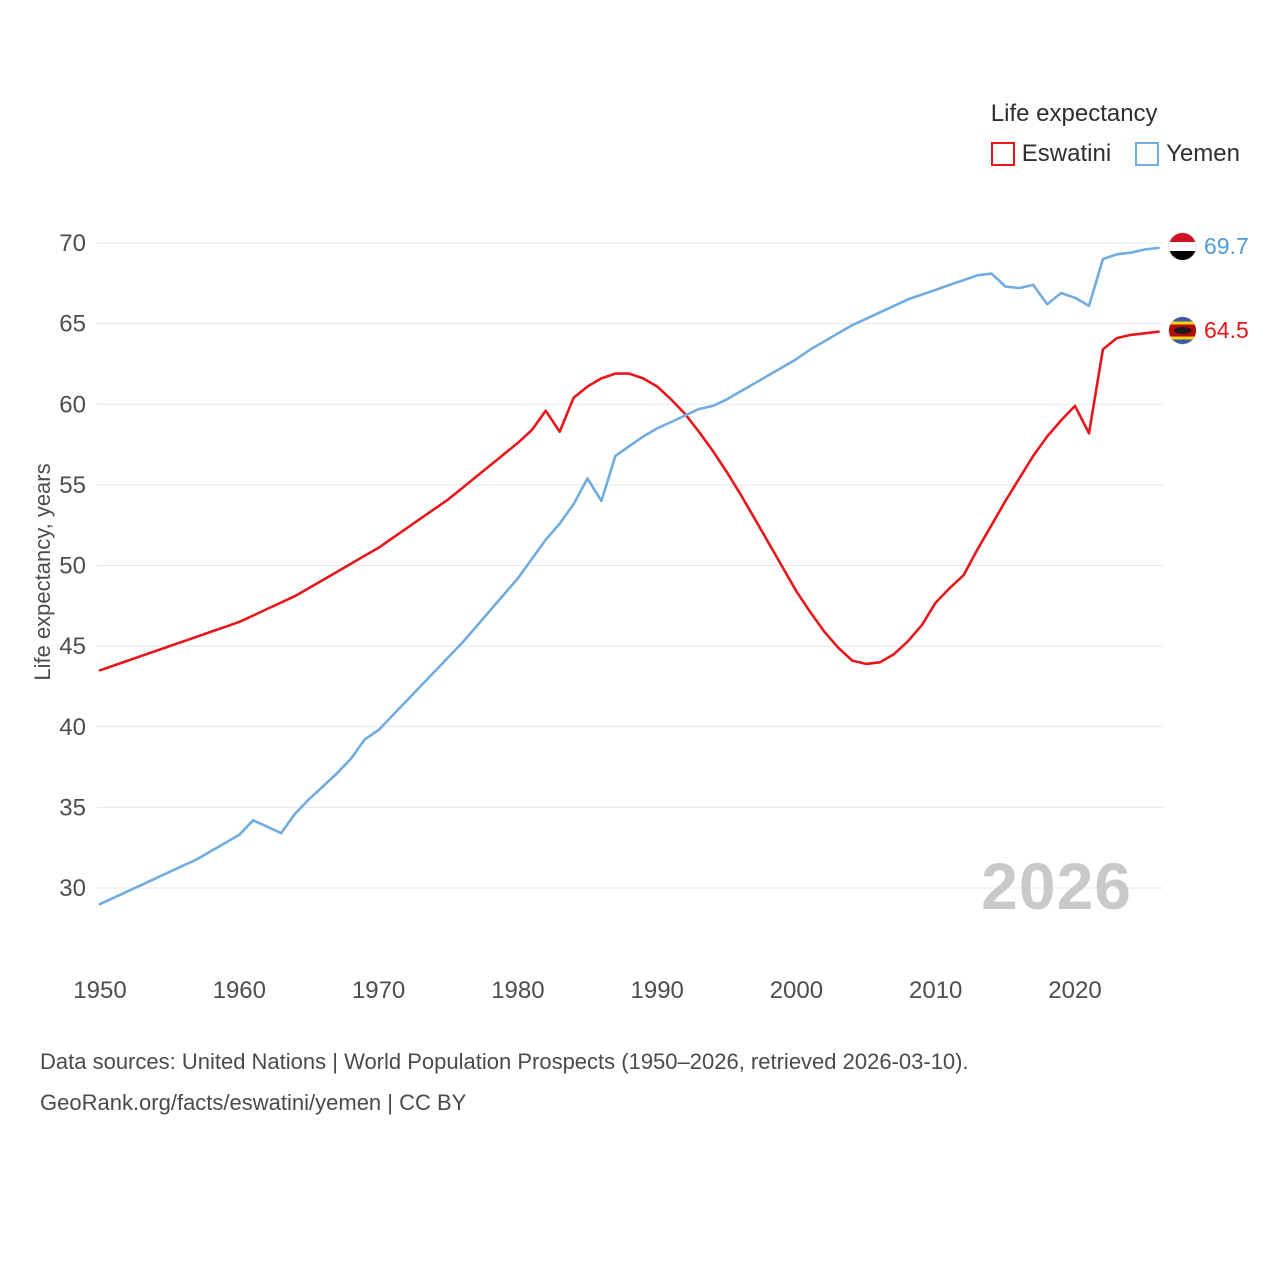  What do you see at coordinates (99, 990) in the screenshot?
I see `x-tick-label: 1950` at bounding box center [99, 990].